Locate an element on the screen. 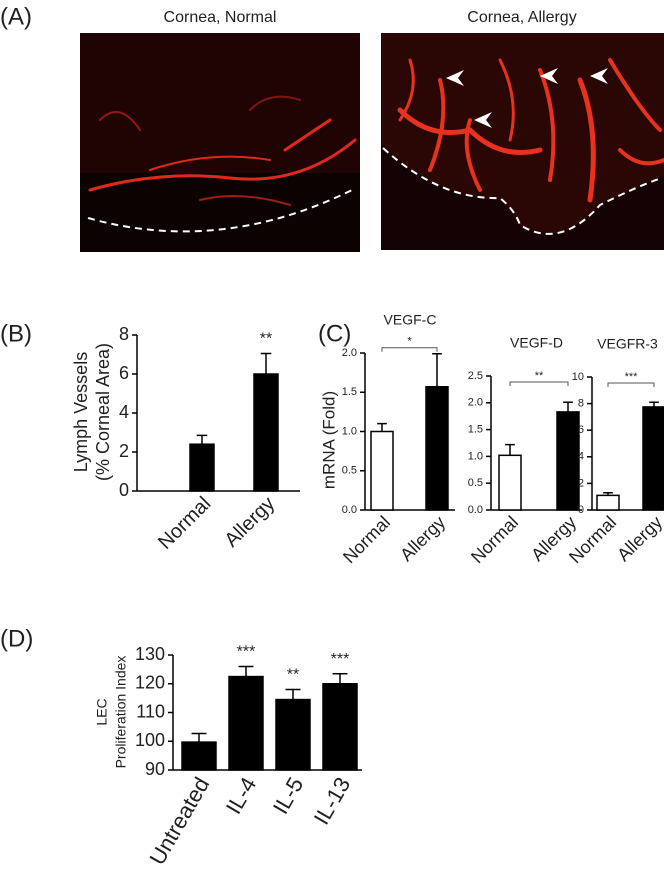  panel-label: (D) is located at coordinates (16, 638).